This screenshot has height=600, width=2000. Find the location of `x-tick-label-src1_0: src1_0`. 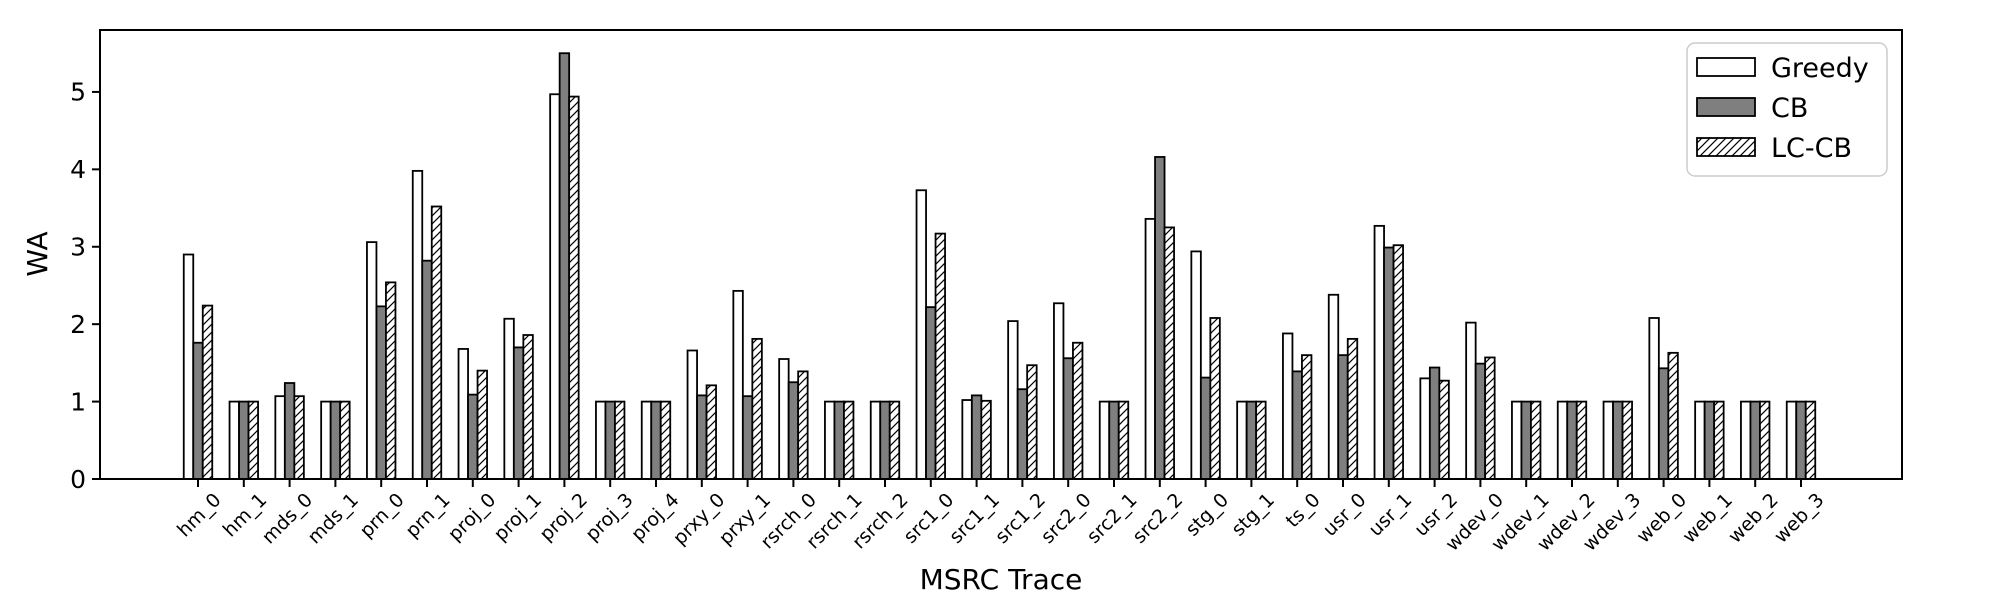

x-tick-label-src1_0: src1_0 is located at coordinates (928, 518).